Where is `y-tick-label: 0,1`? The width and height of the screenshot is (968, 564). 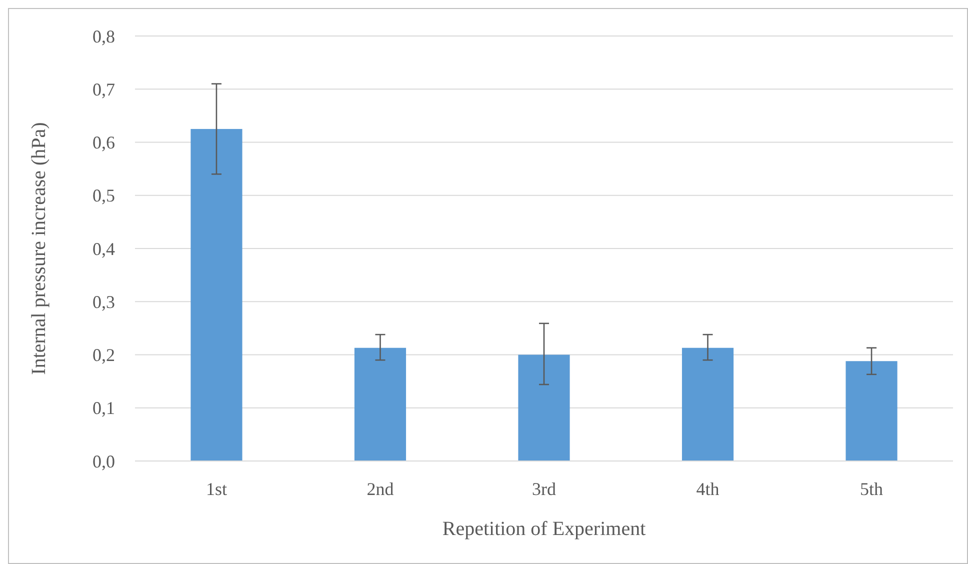 y-tick-label: 0,1 is located at coordinates (103, 408).